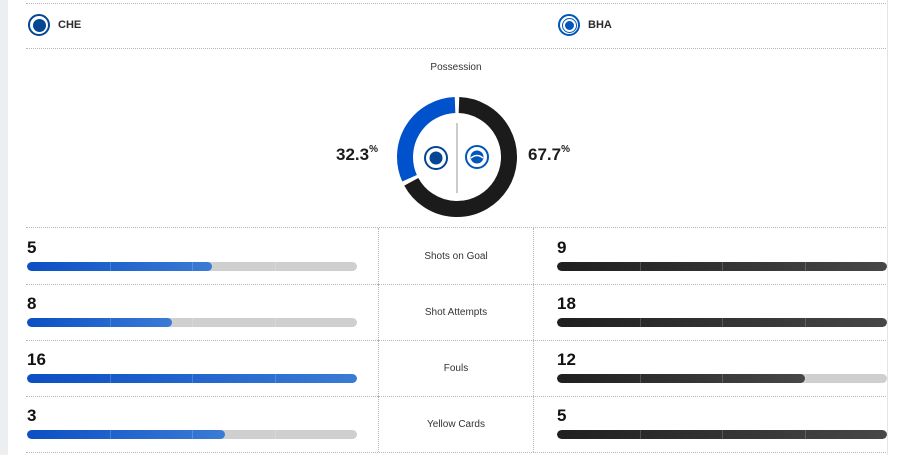 The image size is (906, 455). I want to click on left-gutter, so click(4, 227).